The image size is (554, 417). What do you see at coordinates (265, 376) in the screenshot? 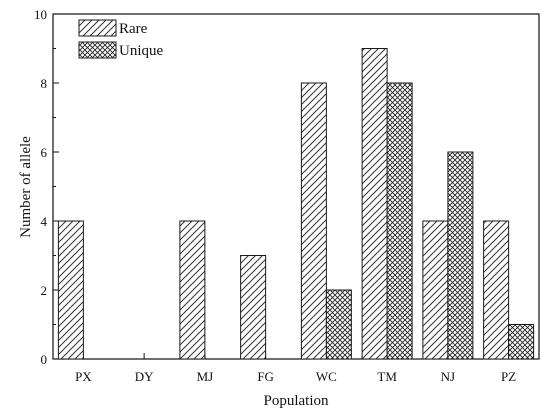
I see `x-tick-label: FG` at bounding box center [265, 376].